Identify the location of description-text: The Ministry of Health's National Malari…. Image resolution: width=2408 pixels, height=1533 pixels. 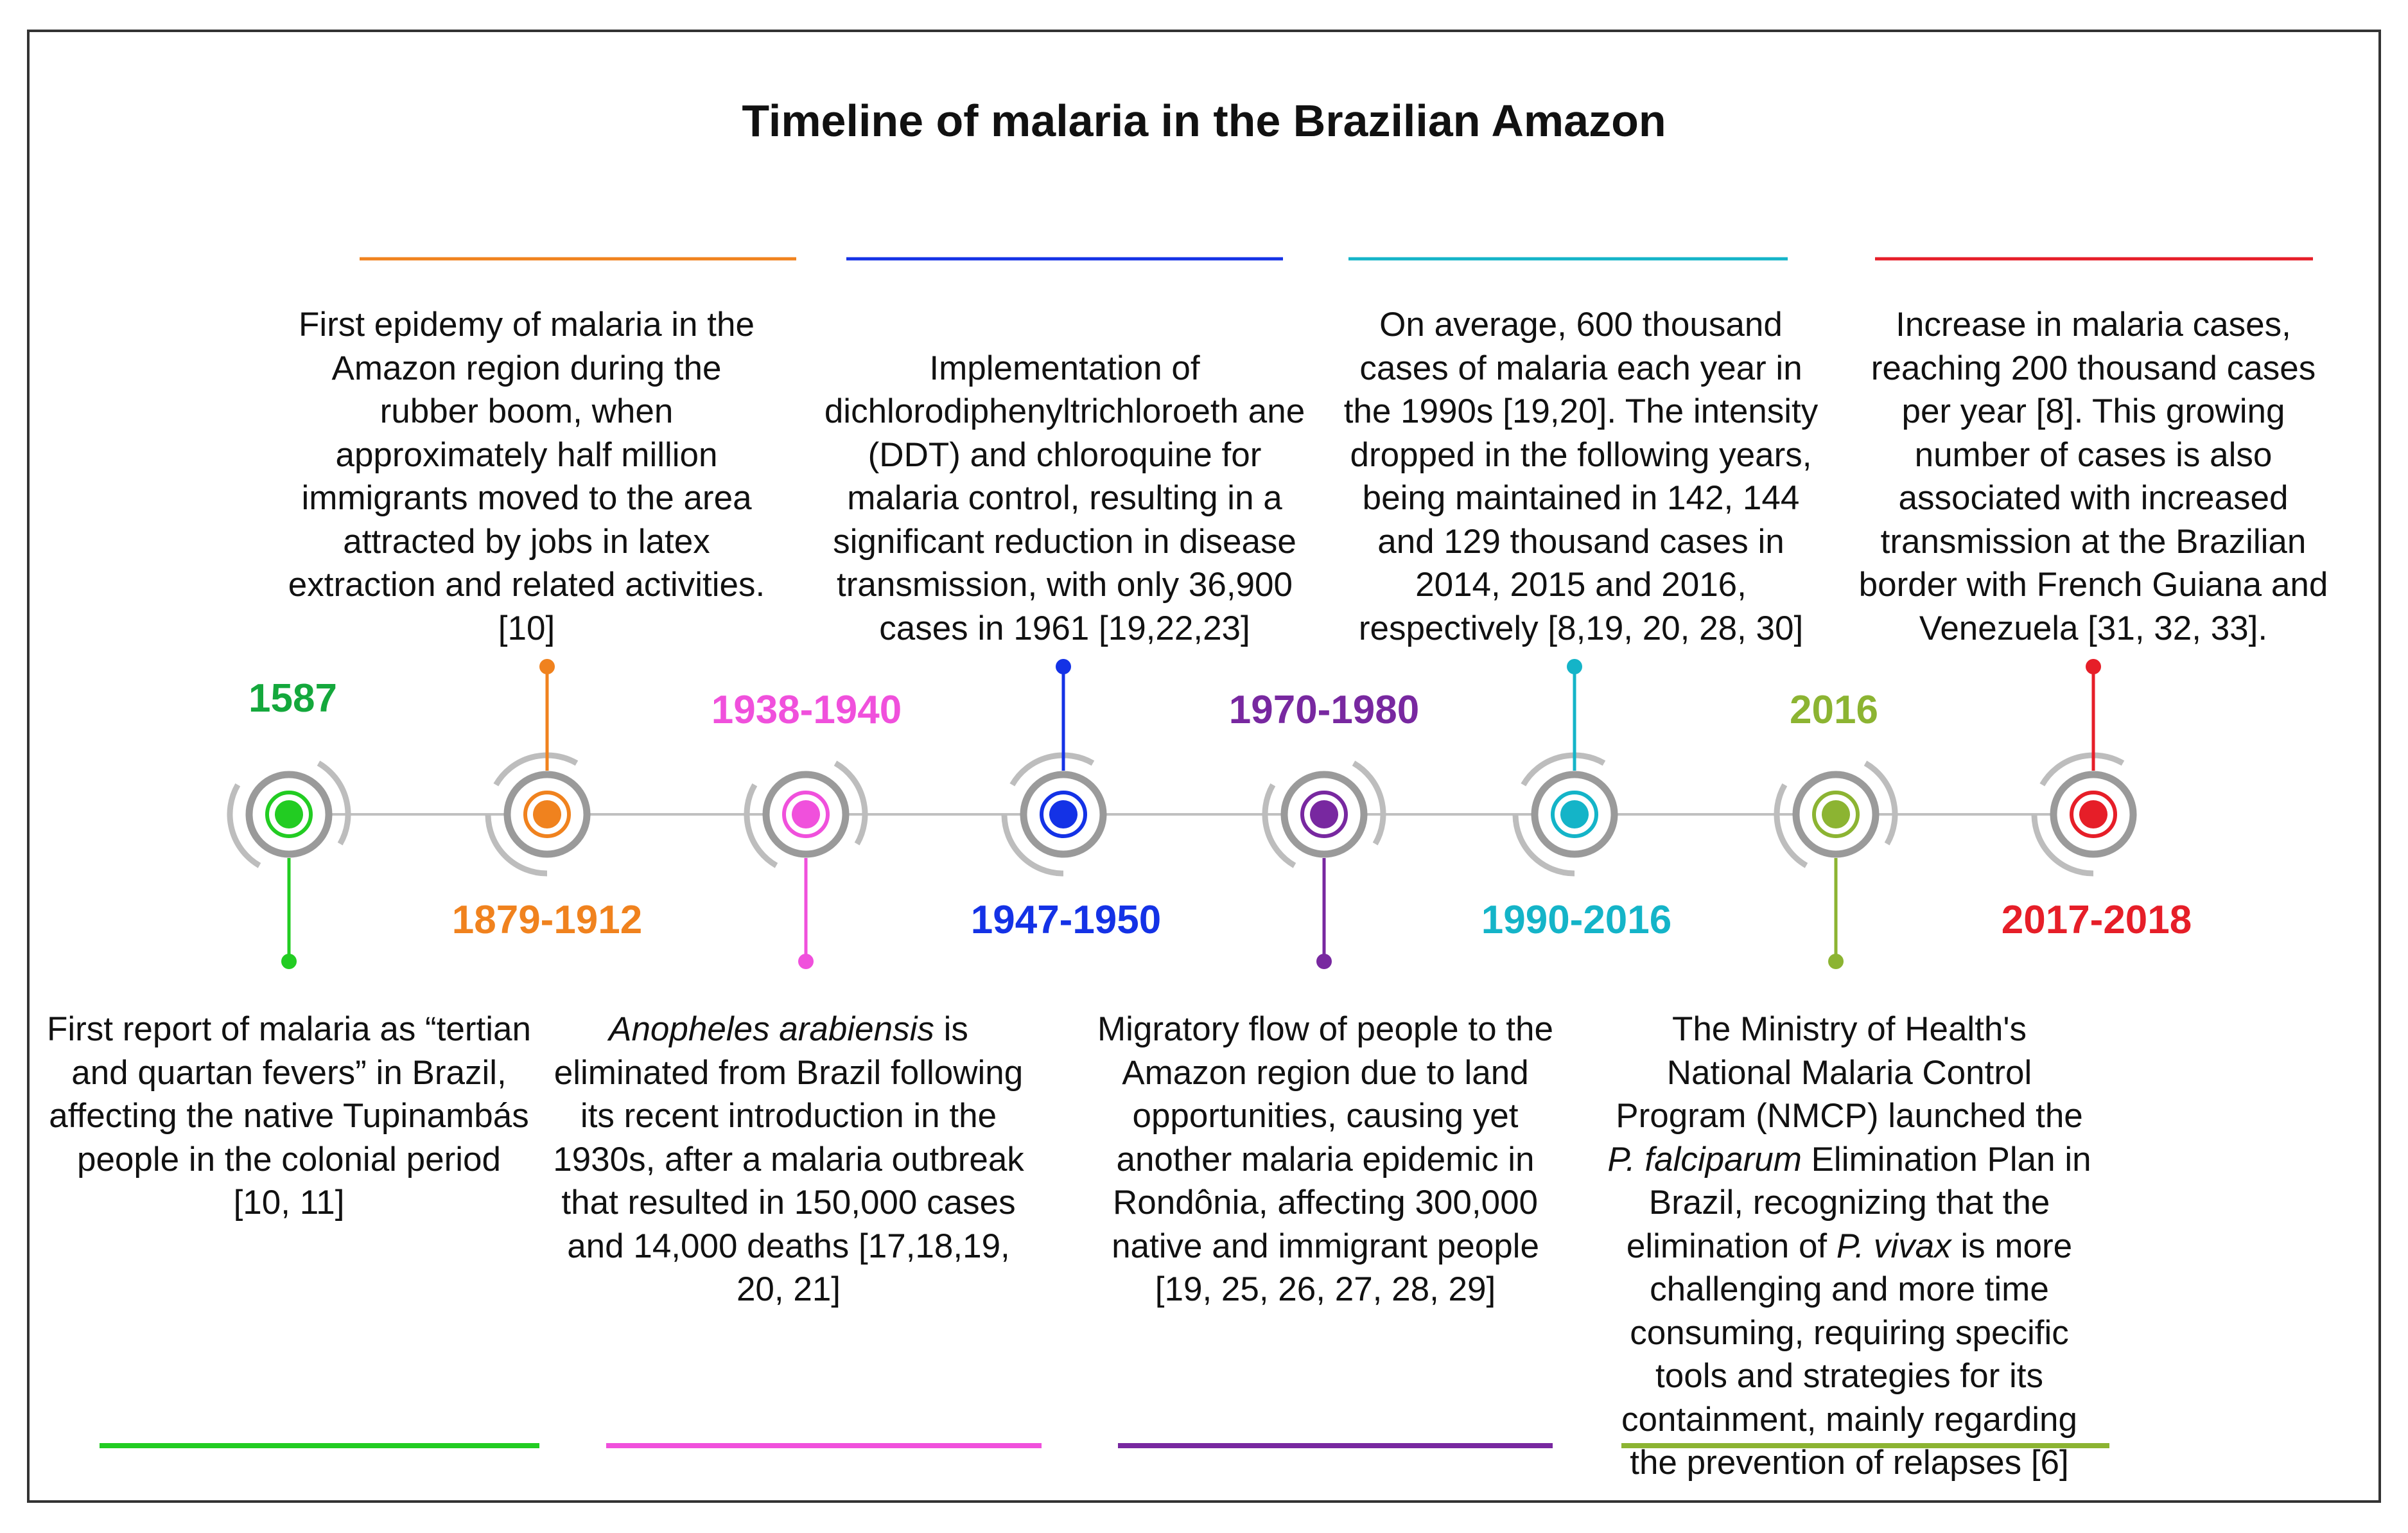
(1850, 1072).